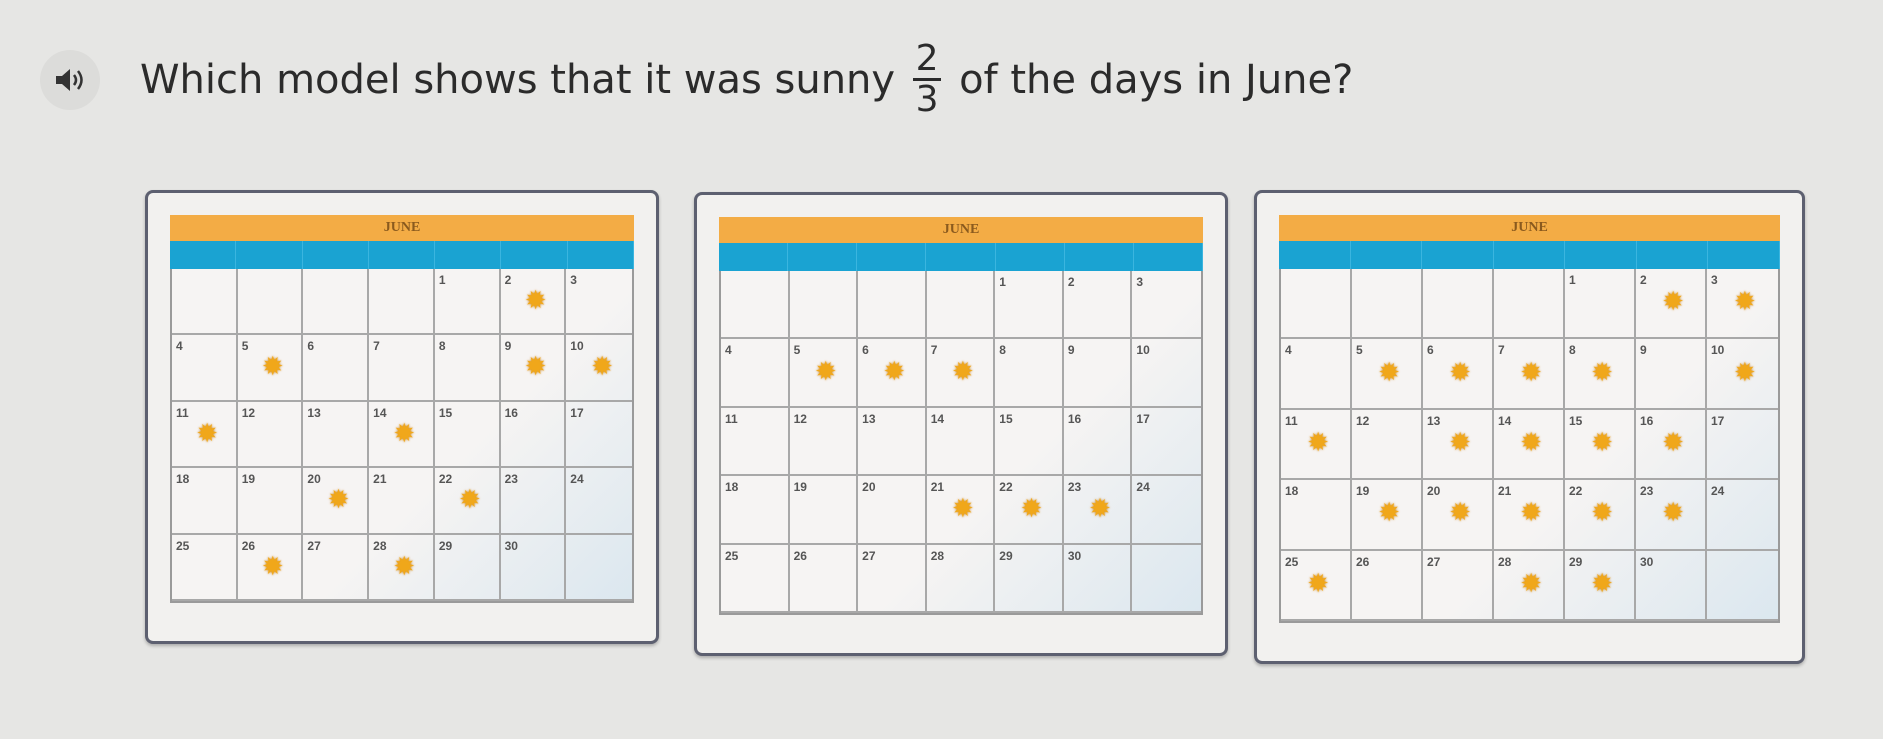 This screenshot has height=739, width=1883. Describe the element at coordinates (800, 487) in the screenshot. I see `day-number: 19` at that location.